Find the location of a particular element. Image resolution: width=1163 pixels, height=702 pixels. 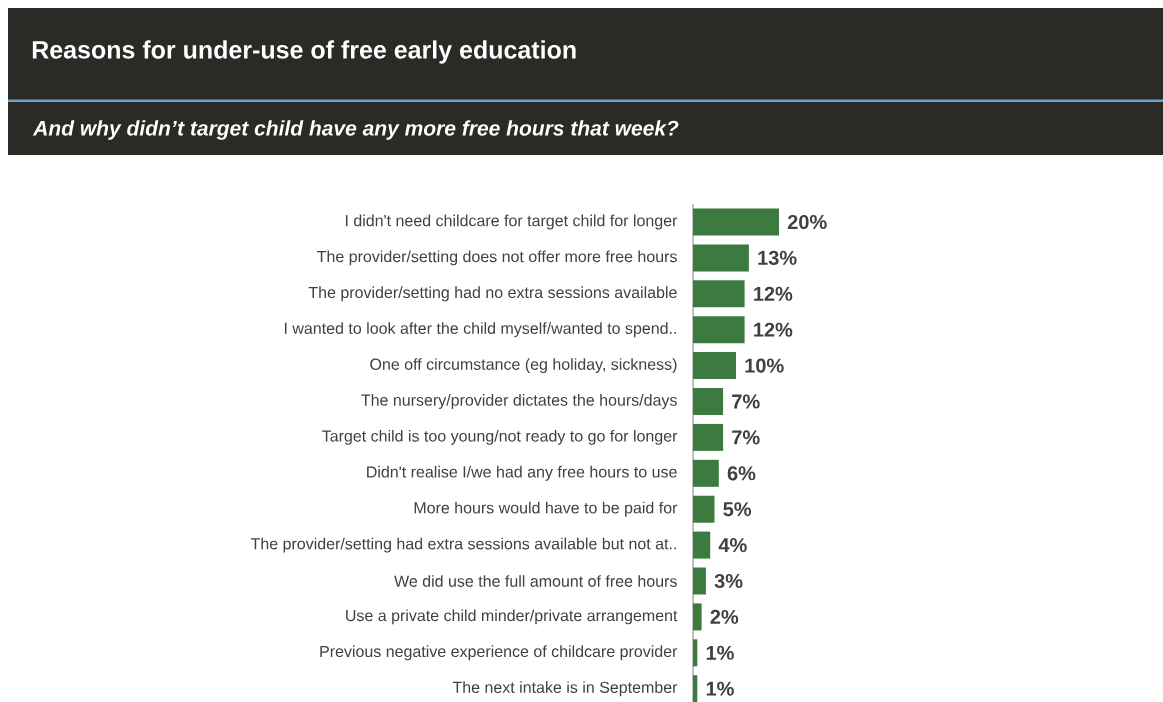

data-label: 6% is located at coordinates (741, 473).